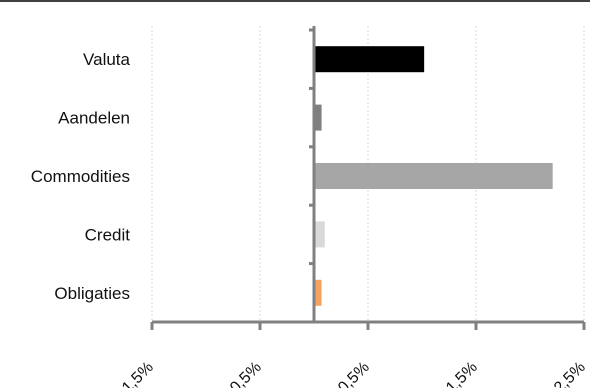 This screenshot has height=388, width=590. Describe the element at coordinates (92, 293) in the screenshot. I see `category-label: Obligaties` at that location.